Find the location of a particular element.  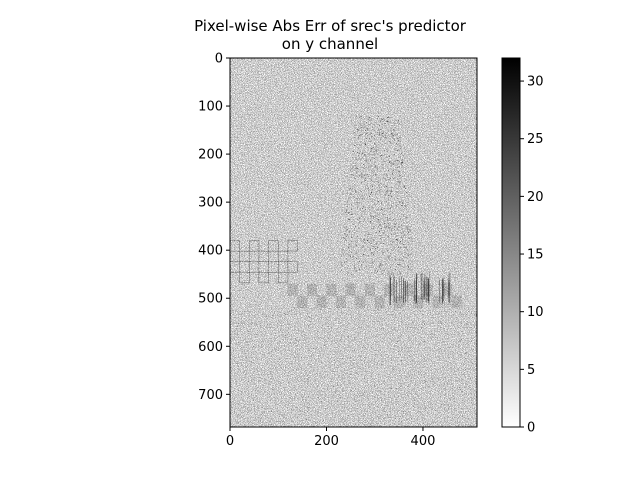

x-tick-label: 200 is located at coordinates (326, 441).